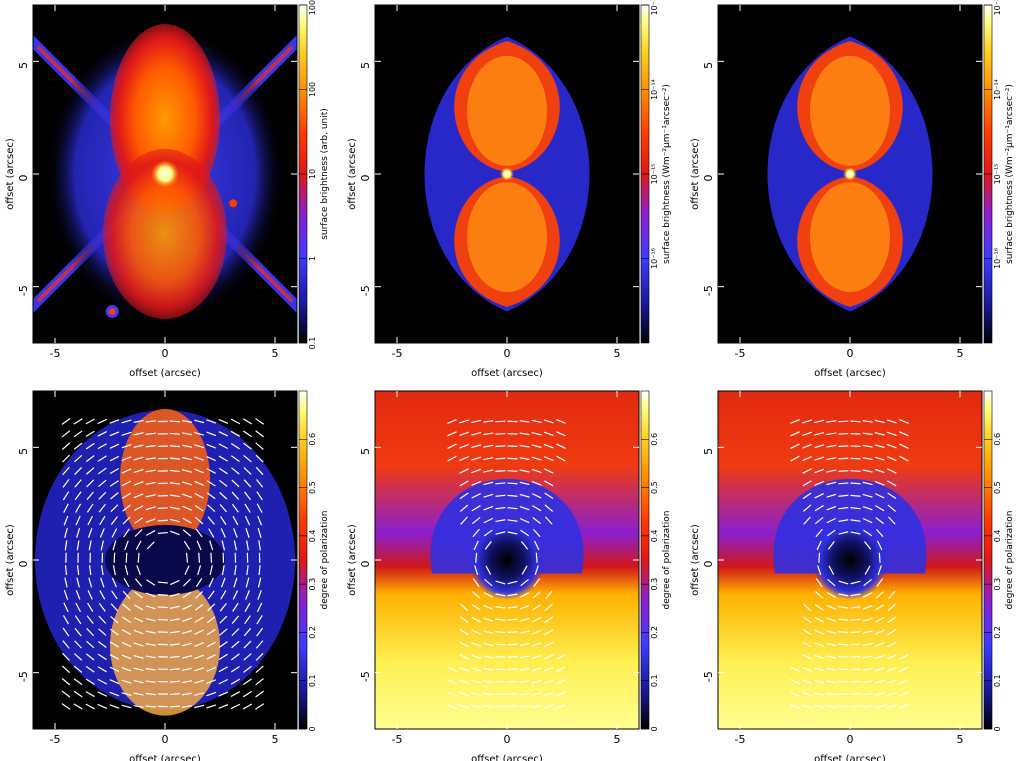 The height and width of the screenshot is (761, 1022). I want to click on x-tick-label: 5, so click(960, 353).